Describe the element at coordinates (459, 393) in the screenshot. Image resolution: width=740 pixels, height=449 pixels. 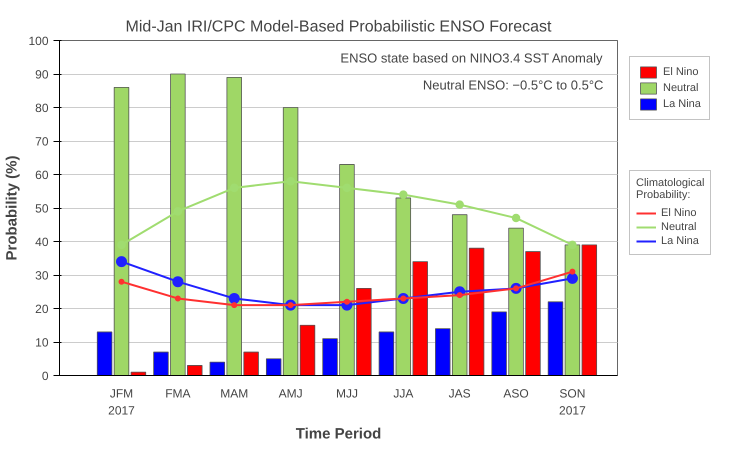
I see `x-tick-label: JAS` at that location.